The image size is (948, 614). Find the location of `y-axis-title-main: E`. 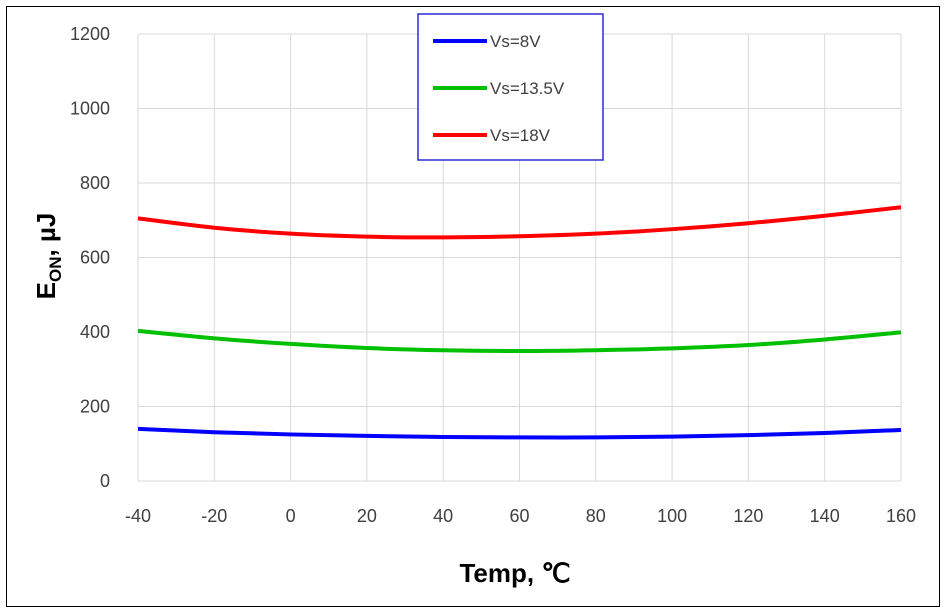

y-axis-title-main: E is located at coordinates (46, 290).